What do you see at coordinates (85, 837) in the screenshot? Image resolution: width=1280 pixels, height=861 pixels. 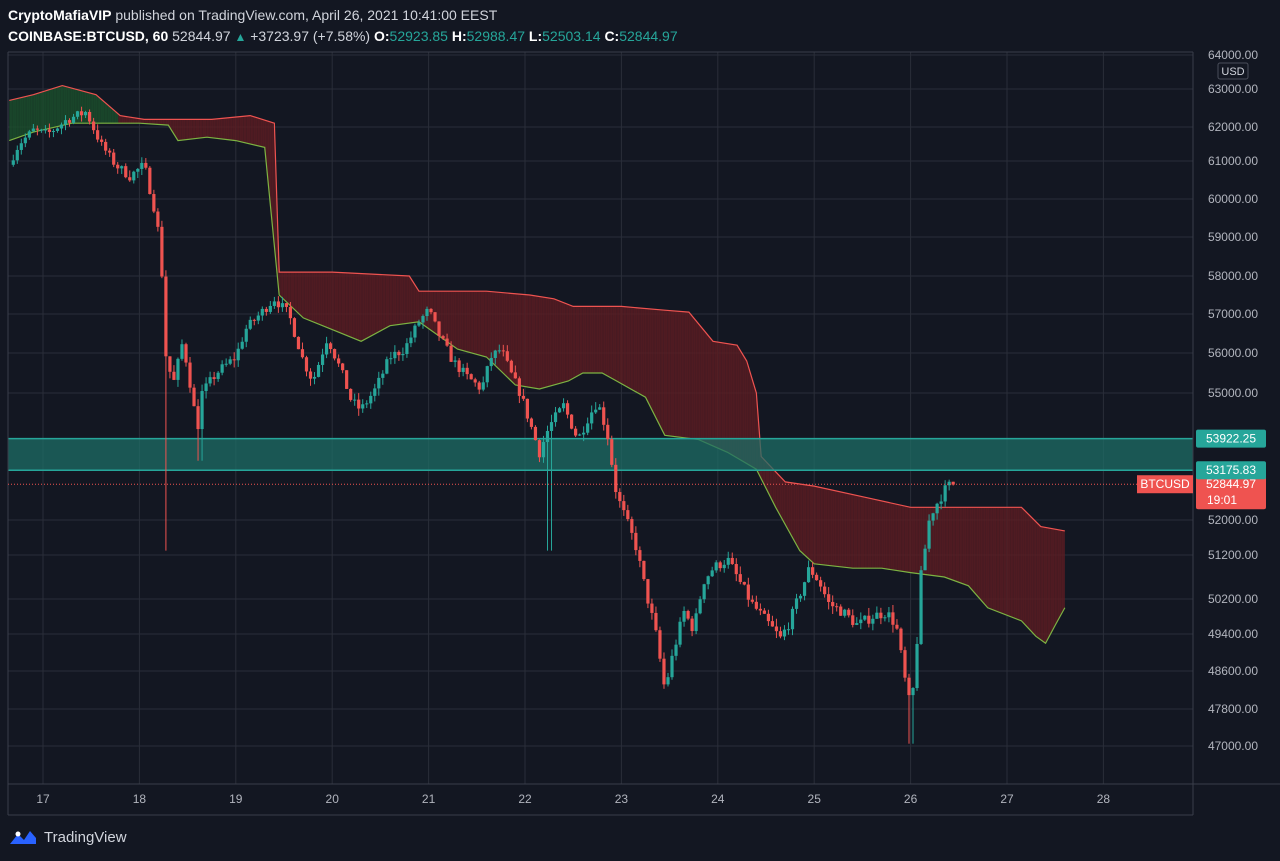 I see `tradingview-brand: TradingView` at bounding box center [85, 837].